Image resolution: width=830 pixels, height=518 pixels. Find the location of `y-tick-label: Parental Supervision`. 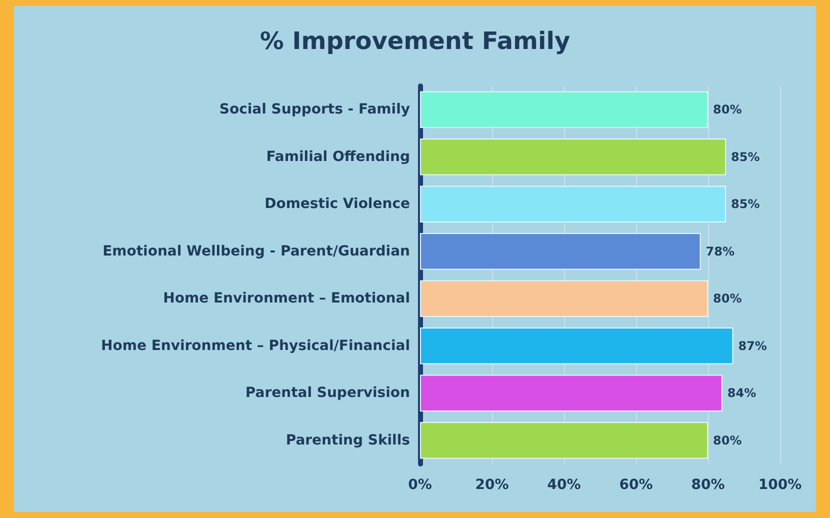

y-tick-label: Parental Supervision is located at coordinates (327, 393).